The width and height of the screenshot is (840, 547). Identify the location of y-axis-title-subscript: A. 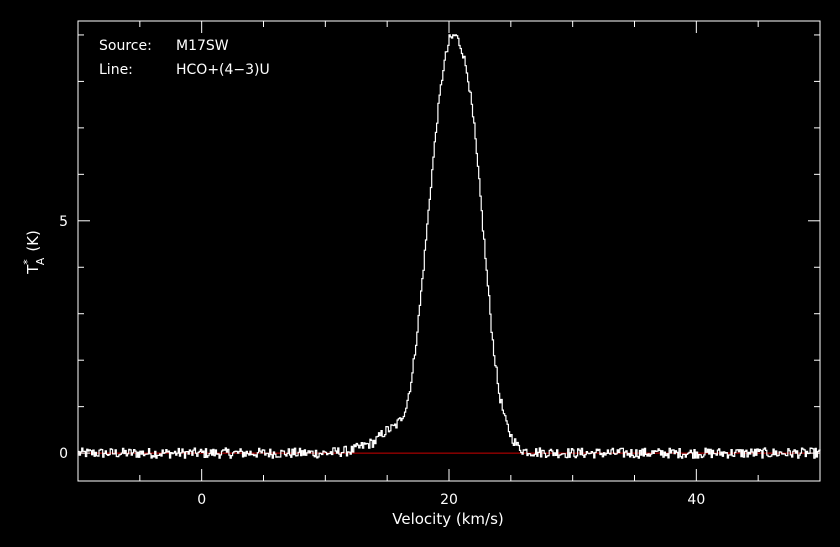
(40, 261).